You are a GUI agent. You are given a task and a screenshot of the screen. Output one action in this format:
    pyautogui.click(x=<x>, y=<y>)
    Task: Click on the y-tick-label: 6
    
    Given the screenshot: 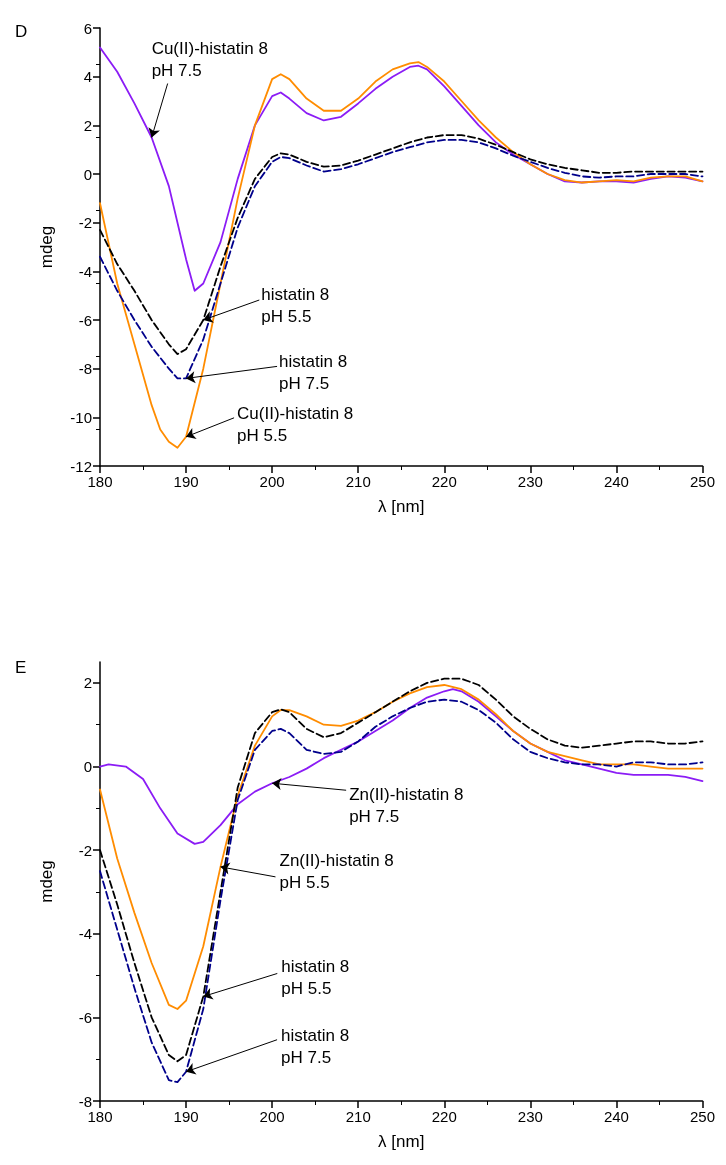 What is the action you would take?
    pyautogui.click(x=87, y=28)
    